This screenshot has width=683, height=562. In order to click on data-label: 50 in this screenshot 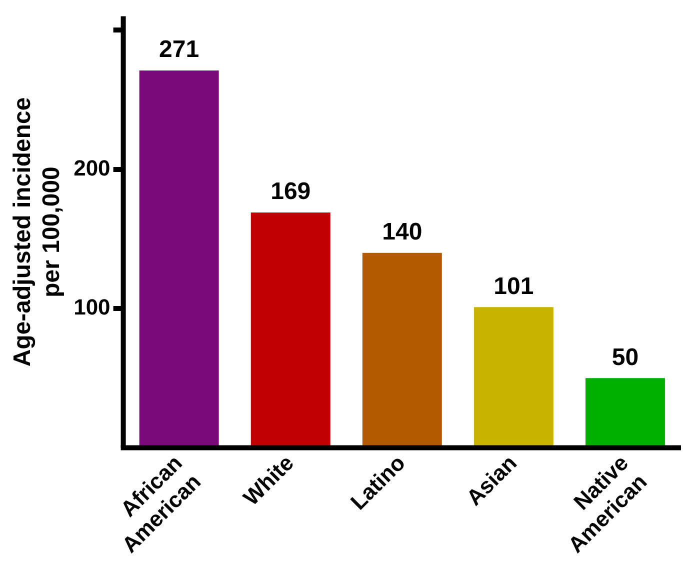, I will do `click(625, 357)`.